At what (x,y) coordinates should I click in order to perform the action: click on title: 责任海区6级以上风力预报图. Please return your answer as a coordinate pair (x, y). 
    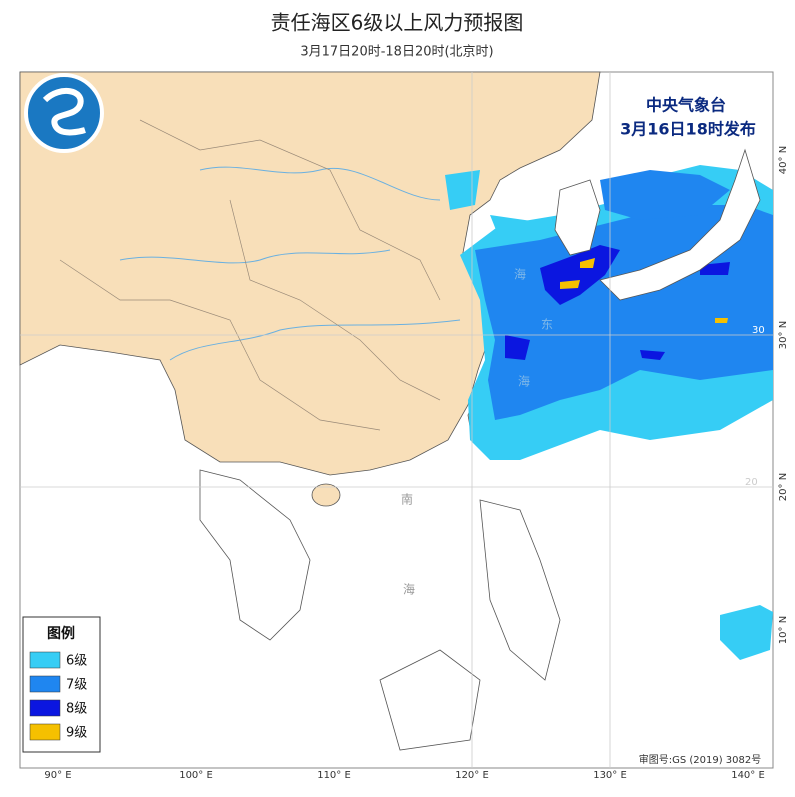
    Looking at the image, I should click on (397, 23).